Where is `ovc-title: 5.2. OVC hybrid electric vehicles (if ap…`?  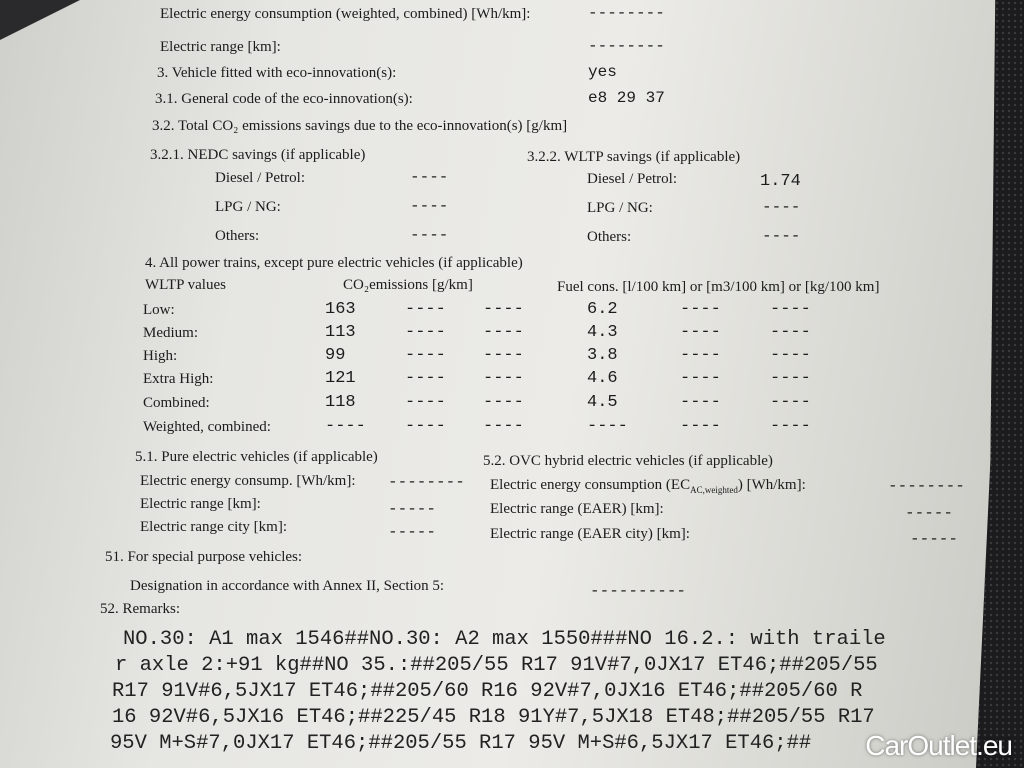 ovc-title: 5.2. OVC hybrid electric vehicles (if ap… is located at coordinates (628, 461).